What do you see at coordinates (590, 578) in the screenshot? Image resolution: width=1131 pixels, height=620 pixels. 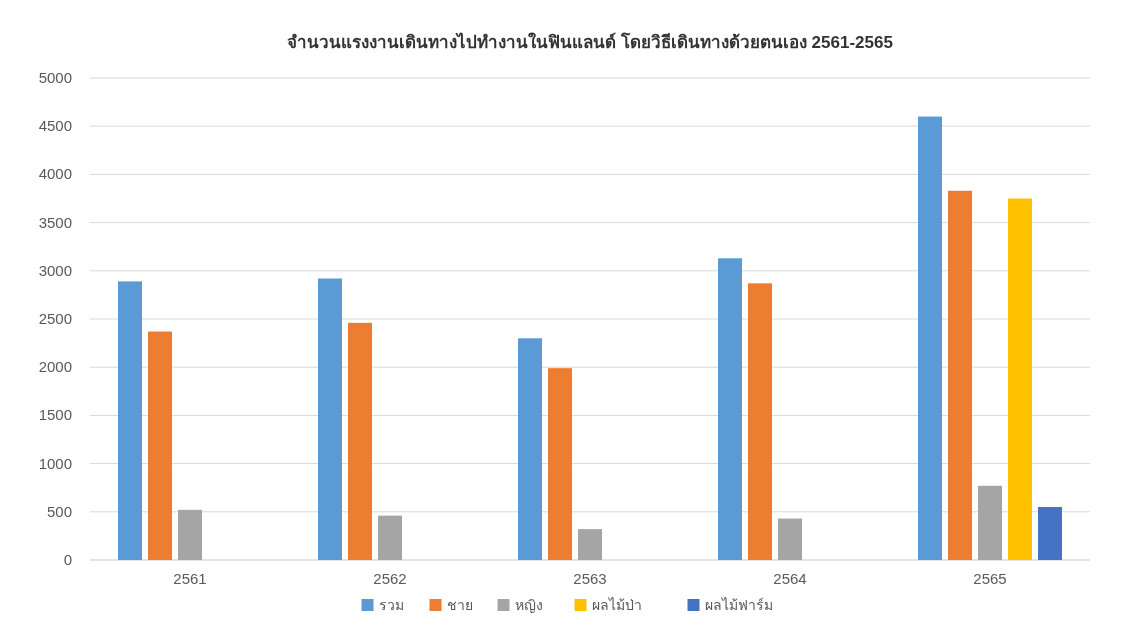 I see `x-tick-label: 2563` at bounding box center [590, 578].